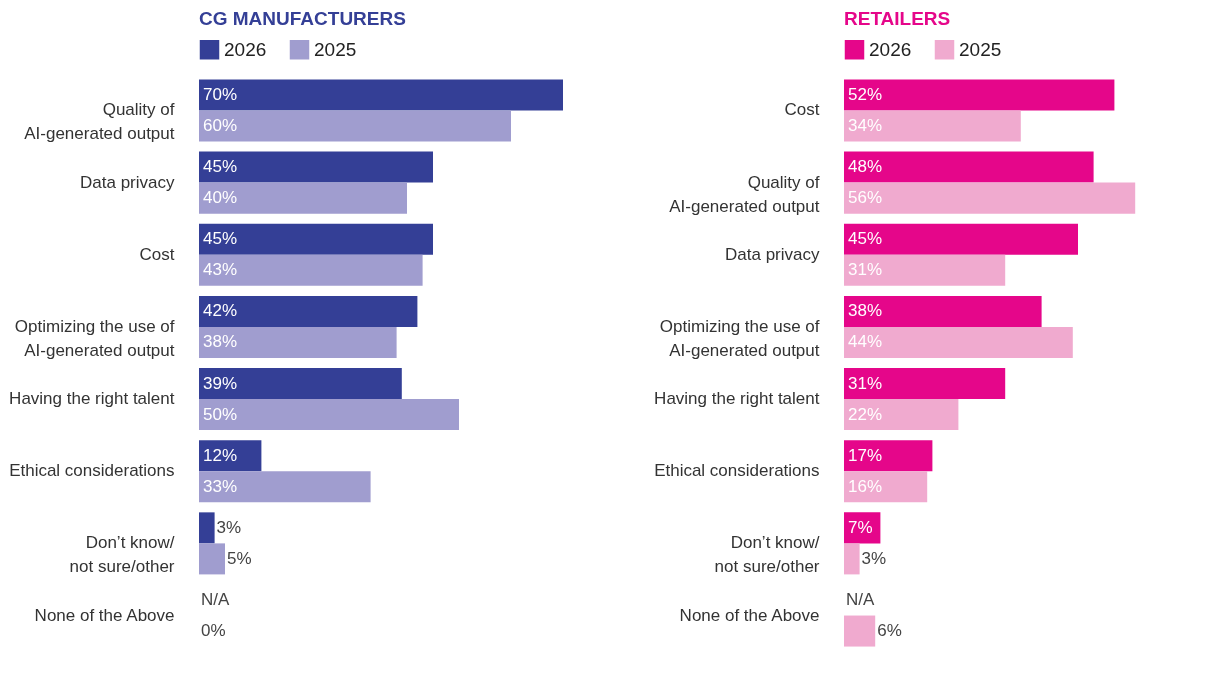  I want to click on chart-title: RETAILERS, so click(897, 18).